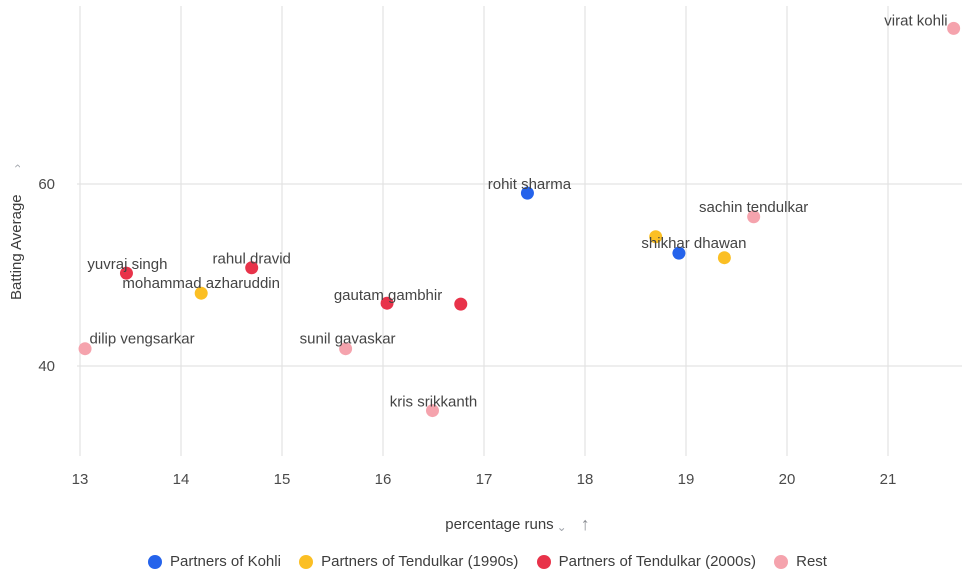 This screenshot has width=975, height=579. I want to click on y-tick-label: 40, so click(46, 366).